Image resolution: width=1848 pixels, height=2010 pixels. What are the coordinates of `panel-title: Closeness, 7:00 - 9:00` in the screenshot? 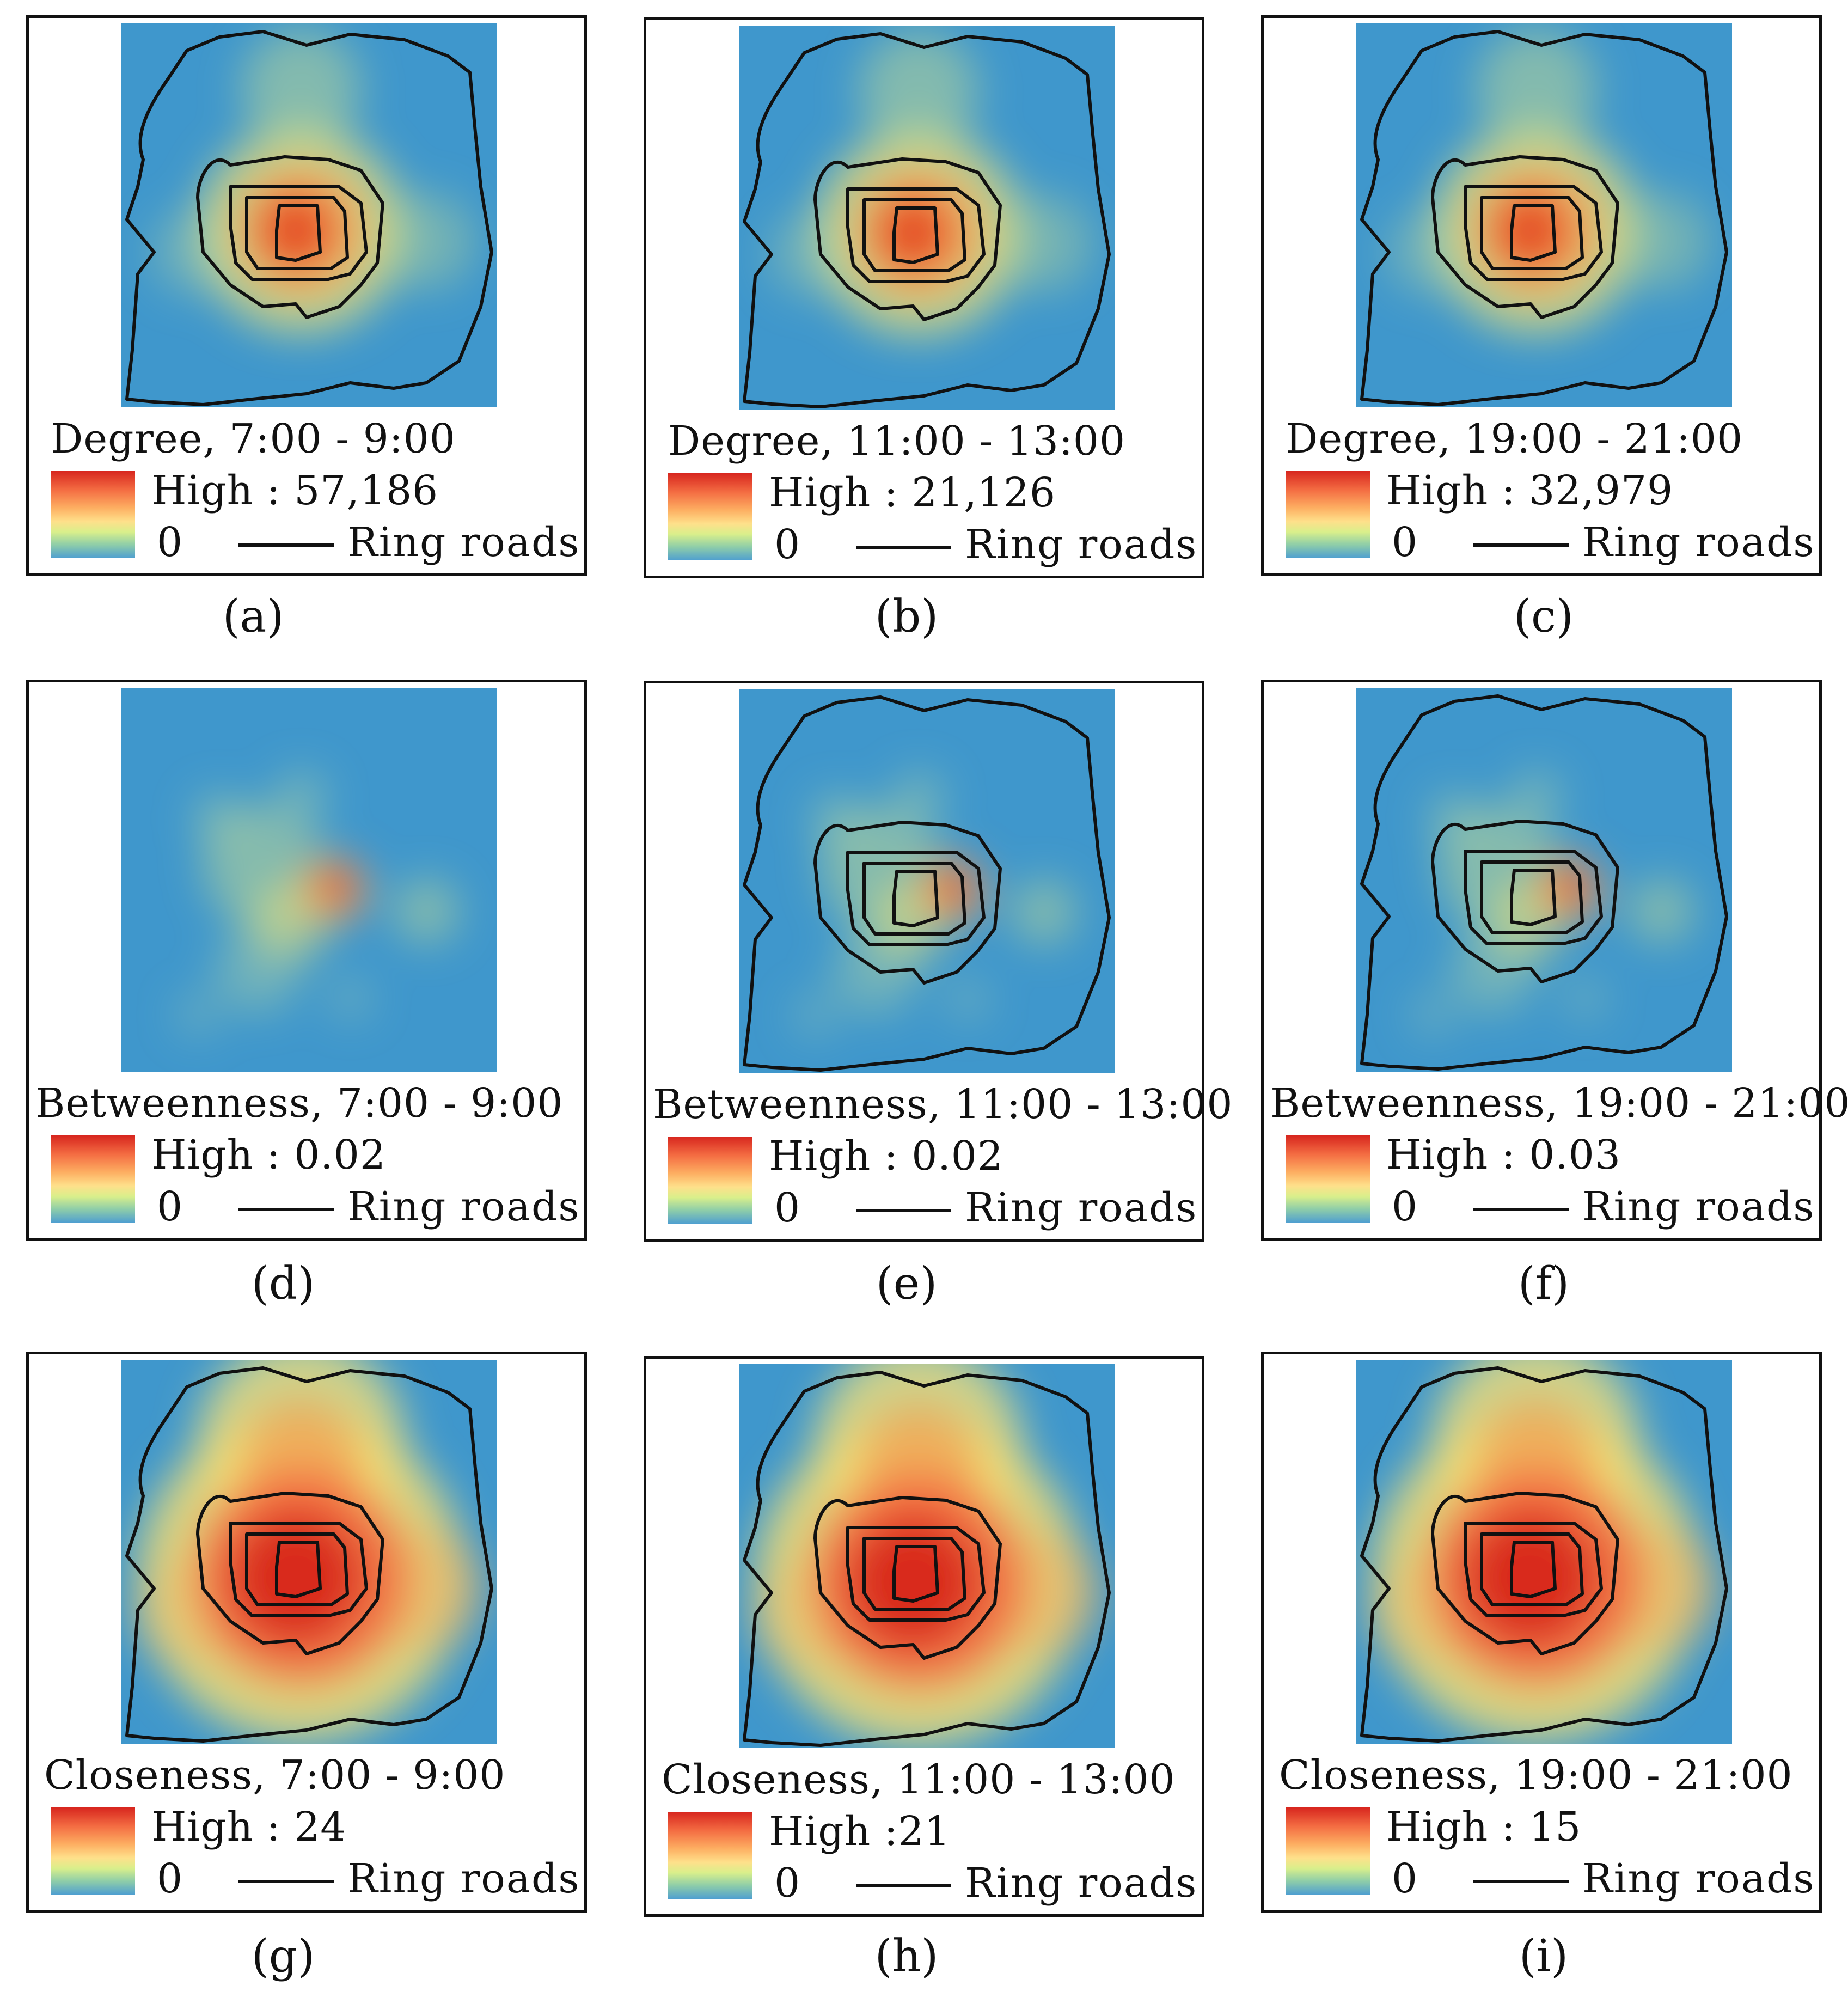 It's located at (275, 1775).